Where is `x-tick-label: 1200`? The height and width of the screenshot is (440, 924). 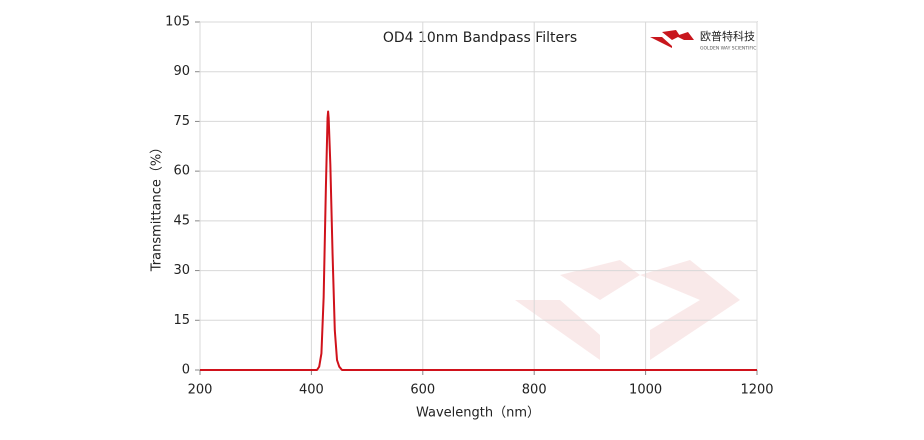
x-tick-label: 1200 is located at coordinates (756, 390).